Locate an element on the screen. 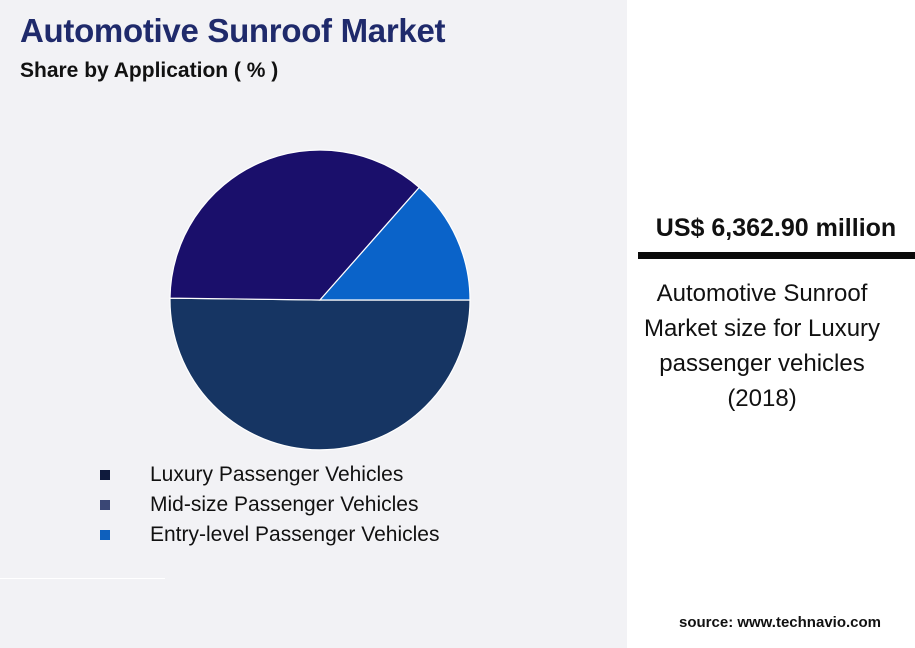 The image size is (915, 648). pie-slice-entry-level-passenger-vehicles is located at coordinates (394, 243).